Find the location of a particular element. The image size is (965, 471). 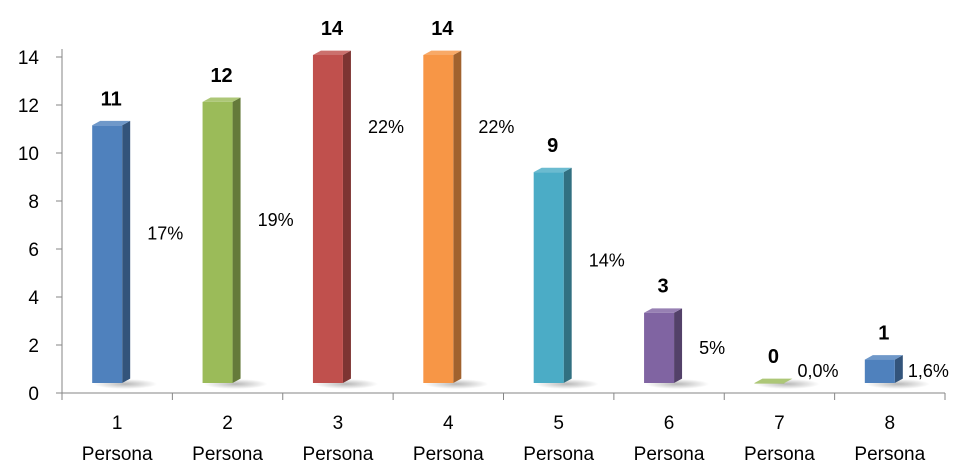

value-label: 9 is located at coordinates (552, 146).